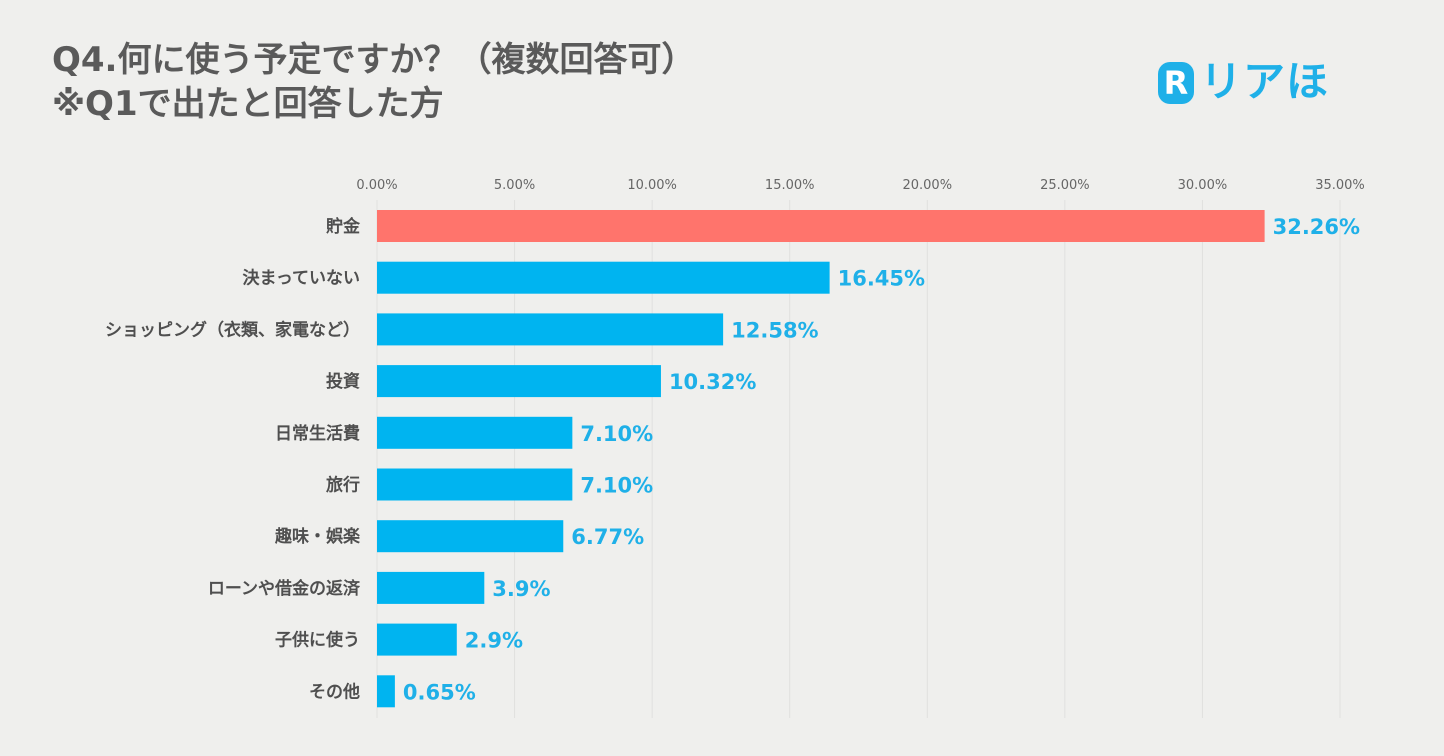 The width and height of the screenshot is (1444, 756). I want to click on logo-r-badge, so click(1176, 83).